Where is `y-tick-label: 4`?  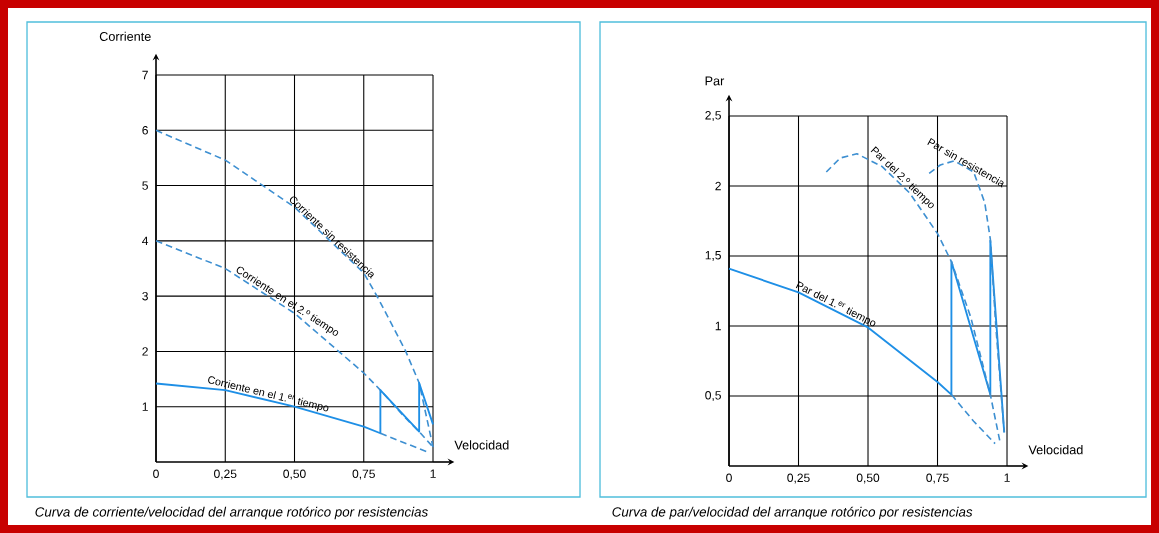
y-tick-label: 4 is located at coordinates (145, 240).